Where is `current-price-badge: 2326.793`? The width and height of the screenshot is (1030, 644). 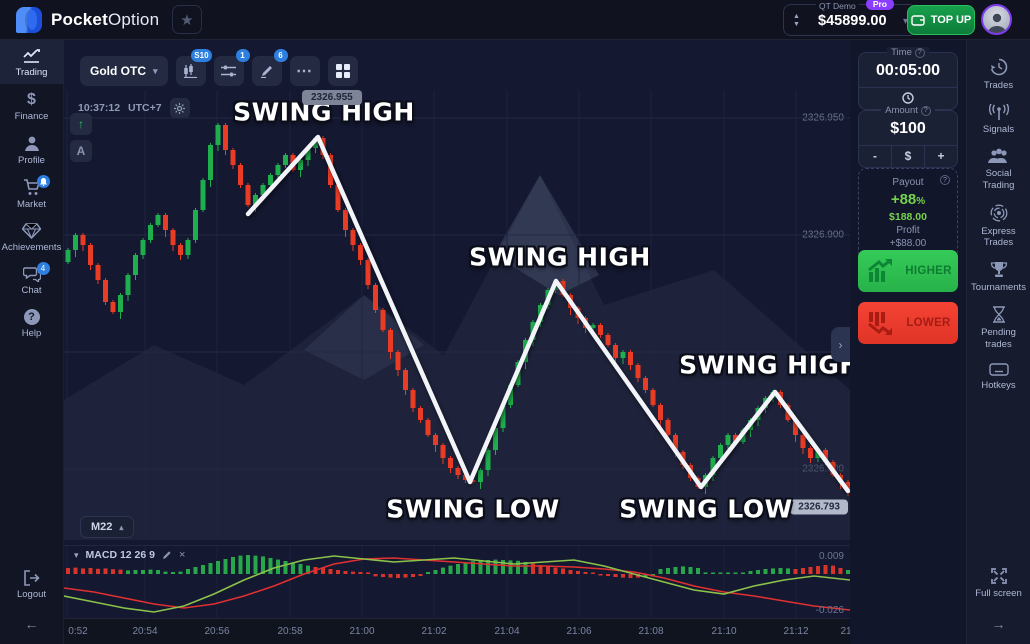
current-price-badge: 2326.793 is located at coordinates (819, 507).